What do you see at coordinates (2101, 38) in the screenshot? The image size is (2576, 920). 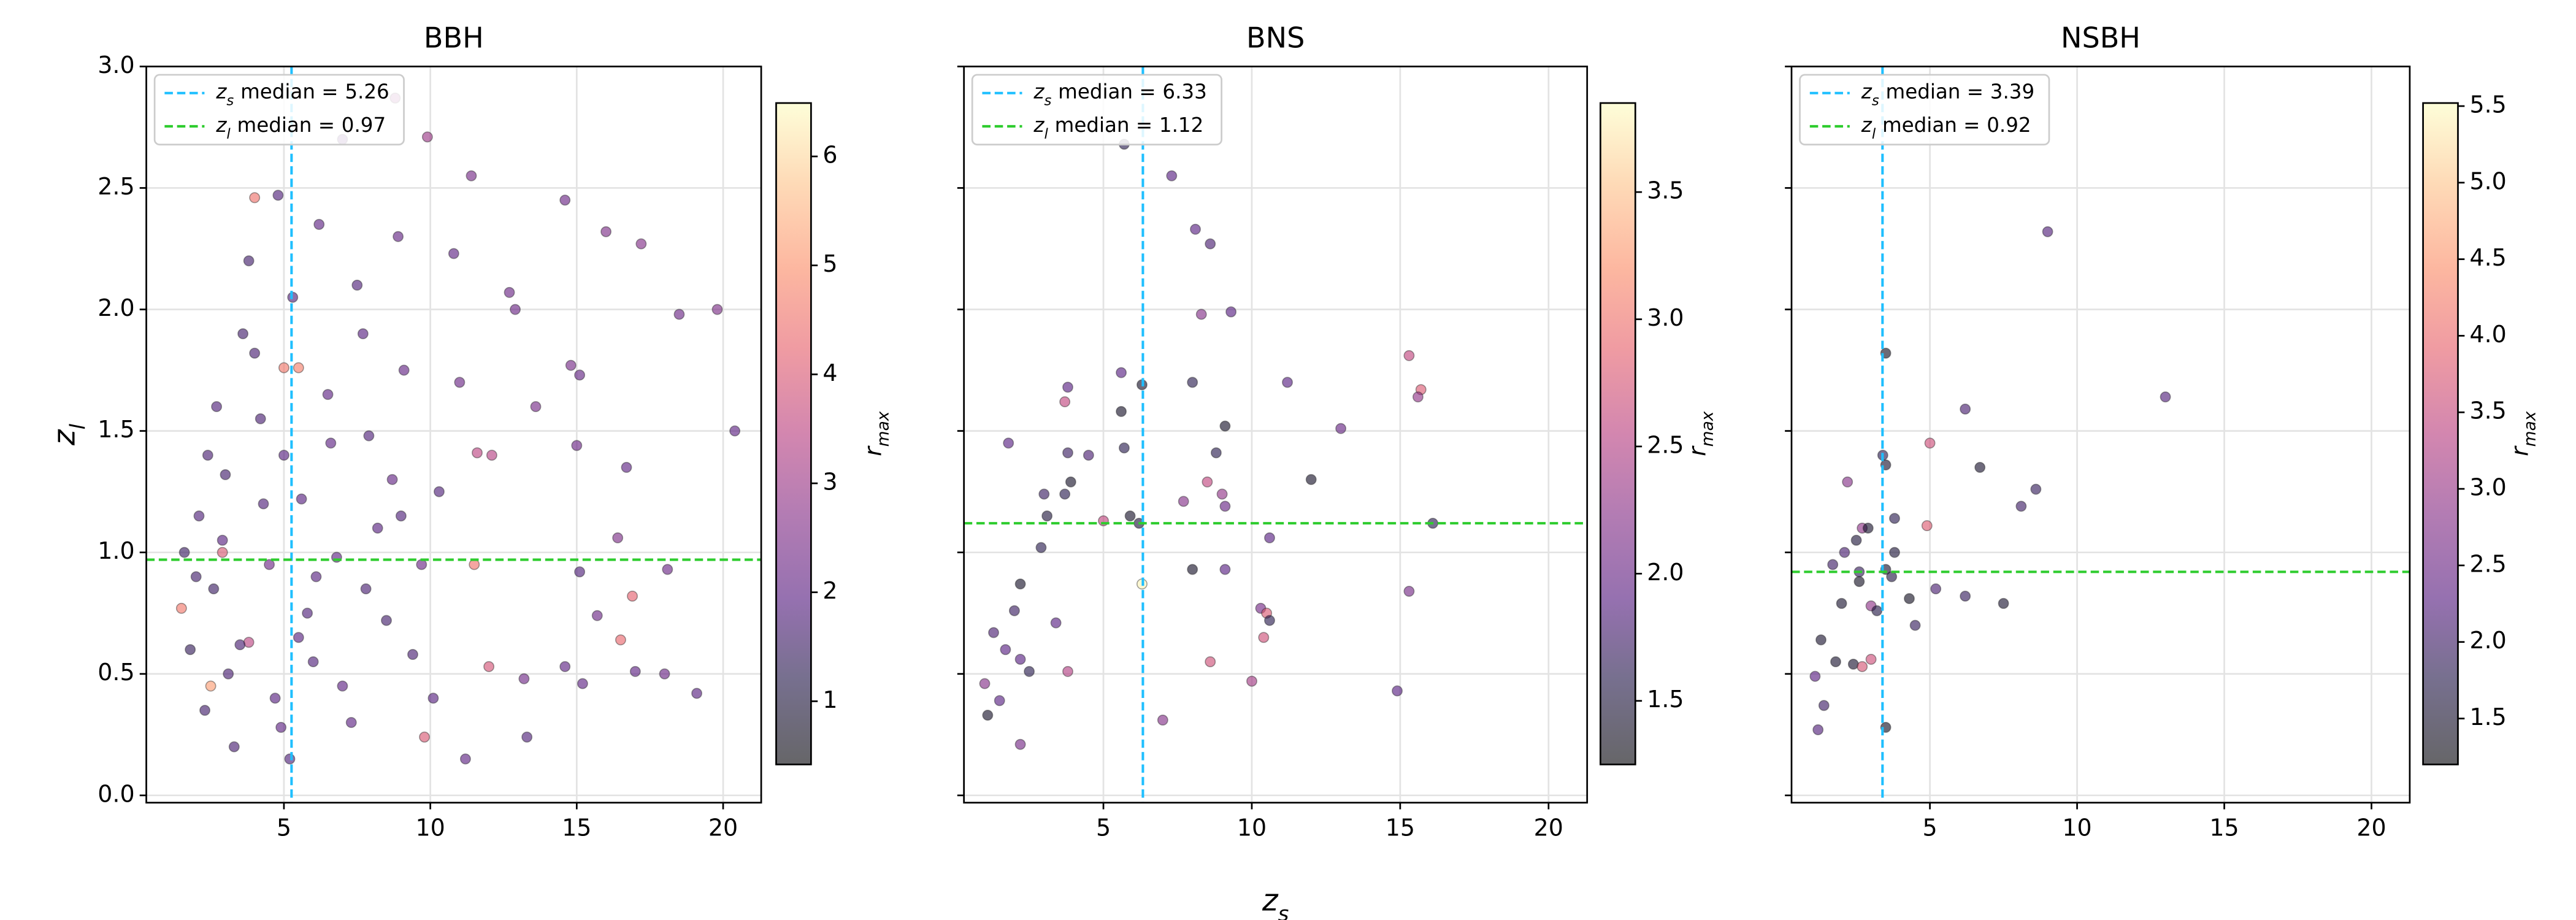 I see `chart-title: NSBH` at bounding box center [2101, 38].